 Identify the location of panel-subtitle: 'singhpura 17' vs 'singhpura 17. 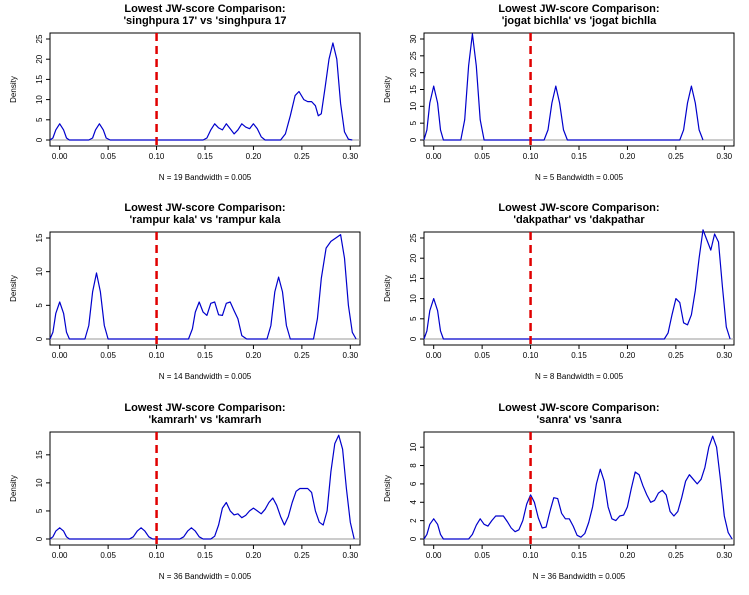
(204, 21).